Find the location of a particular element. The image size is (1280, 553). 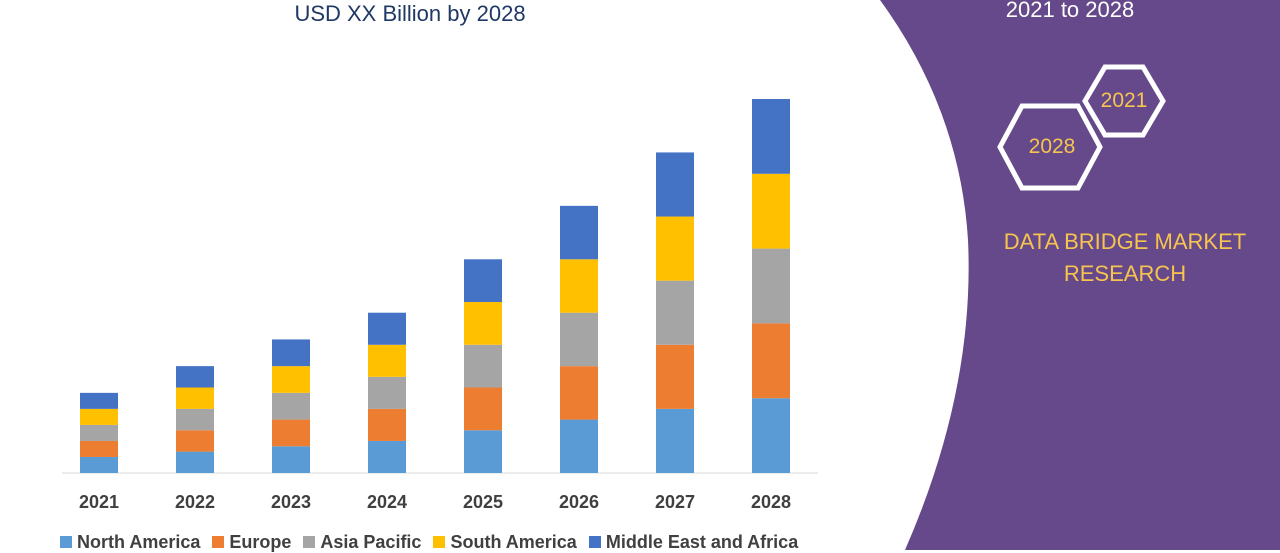

bar-2023-north-america is located at coordinates (291, 459).